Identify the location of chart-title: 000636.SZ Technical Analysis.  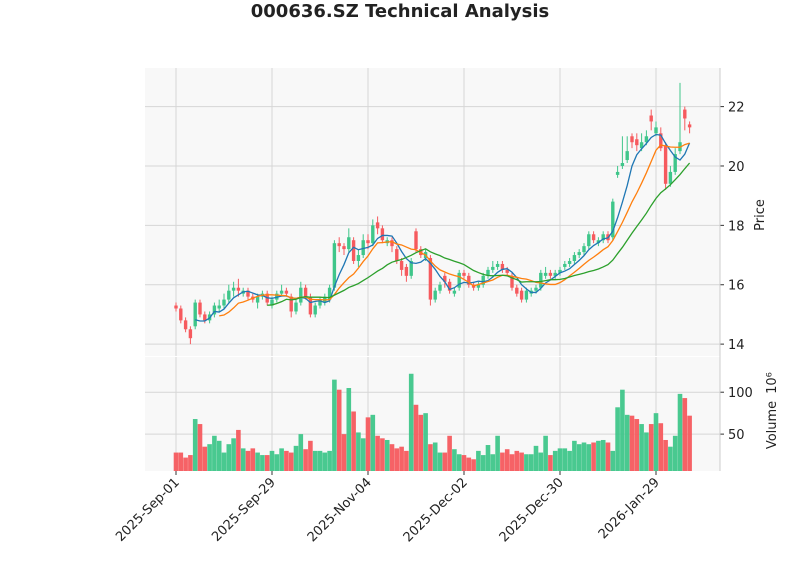
(400, 11).